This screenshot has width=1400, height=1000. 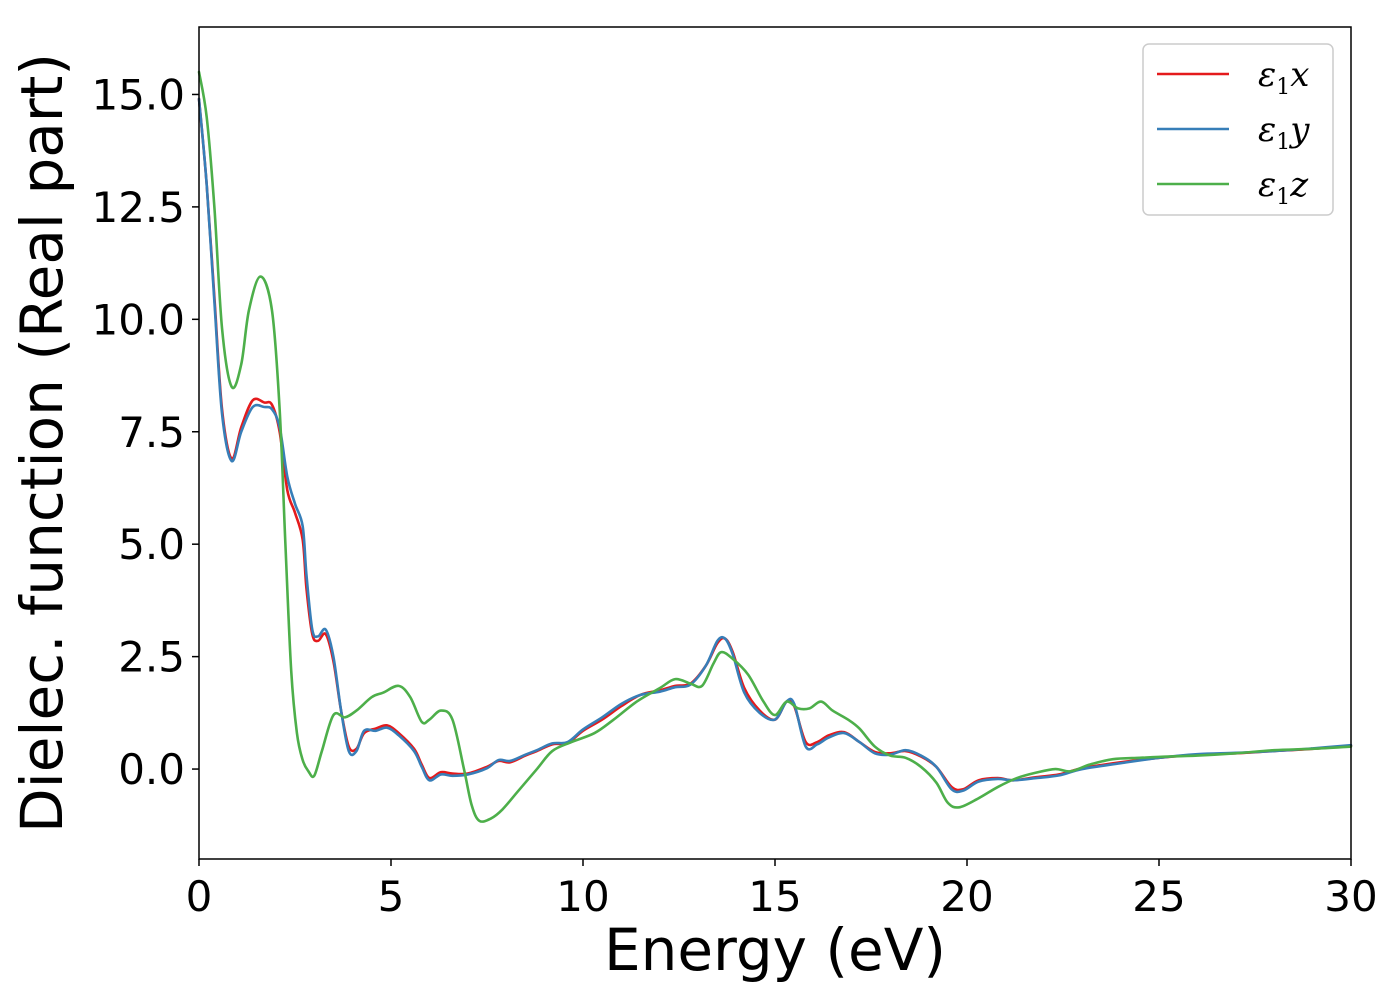 What do you see at coordinates (1238, 129) in the screenshot?
I see `legend-box` at bounding box center [1238, 129].